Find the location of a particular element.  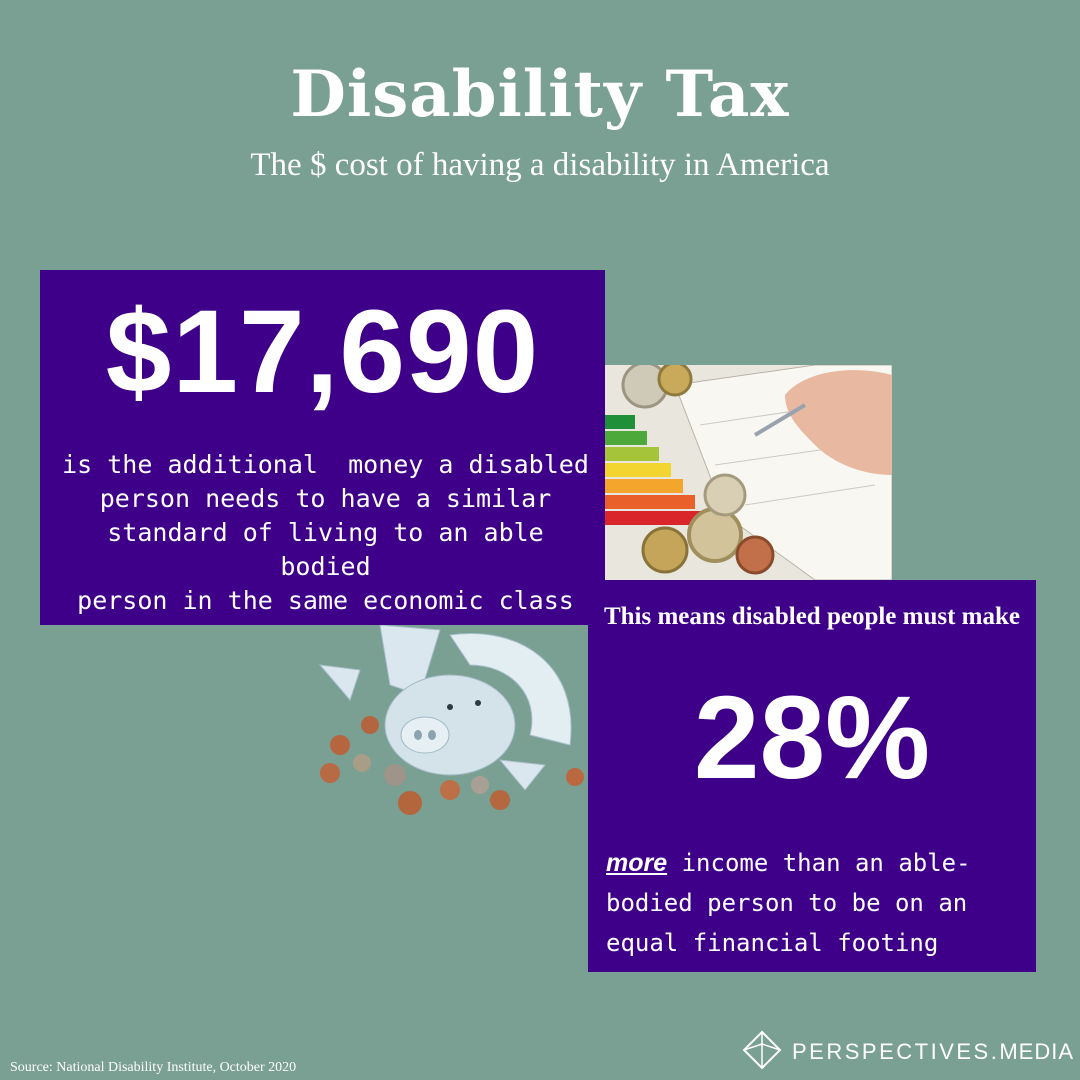

income-intro: This means disabled people must make is located at coordinates (812, 616).